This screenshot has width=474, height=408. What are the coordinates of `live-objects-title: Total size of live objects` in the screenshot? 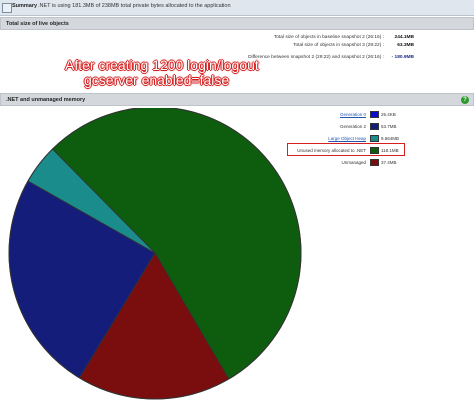 It's located at (37, 24).